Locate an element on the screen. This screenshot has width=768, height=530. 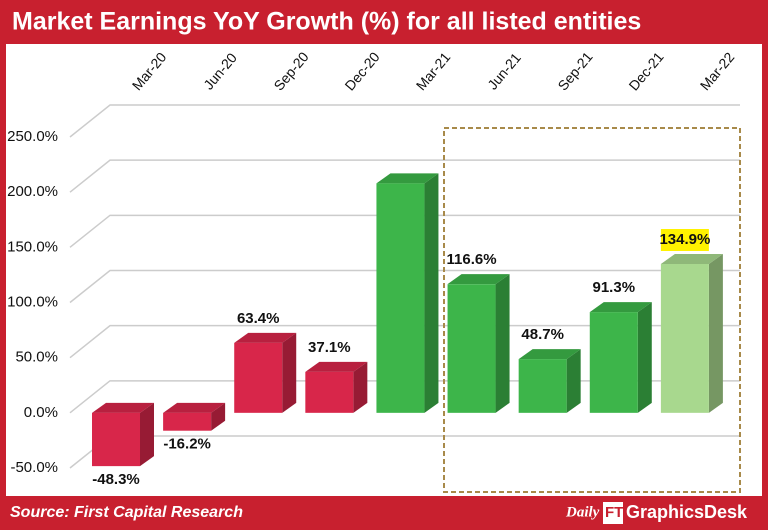
value-label: 37.1% is located at coordinates (329, 347).